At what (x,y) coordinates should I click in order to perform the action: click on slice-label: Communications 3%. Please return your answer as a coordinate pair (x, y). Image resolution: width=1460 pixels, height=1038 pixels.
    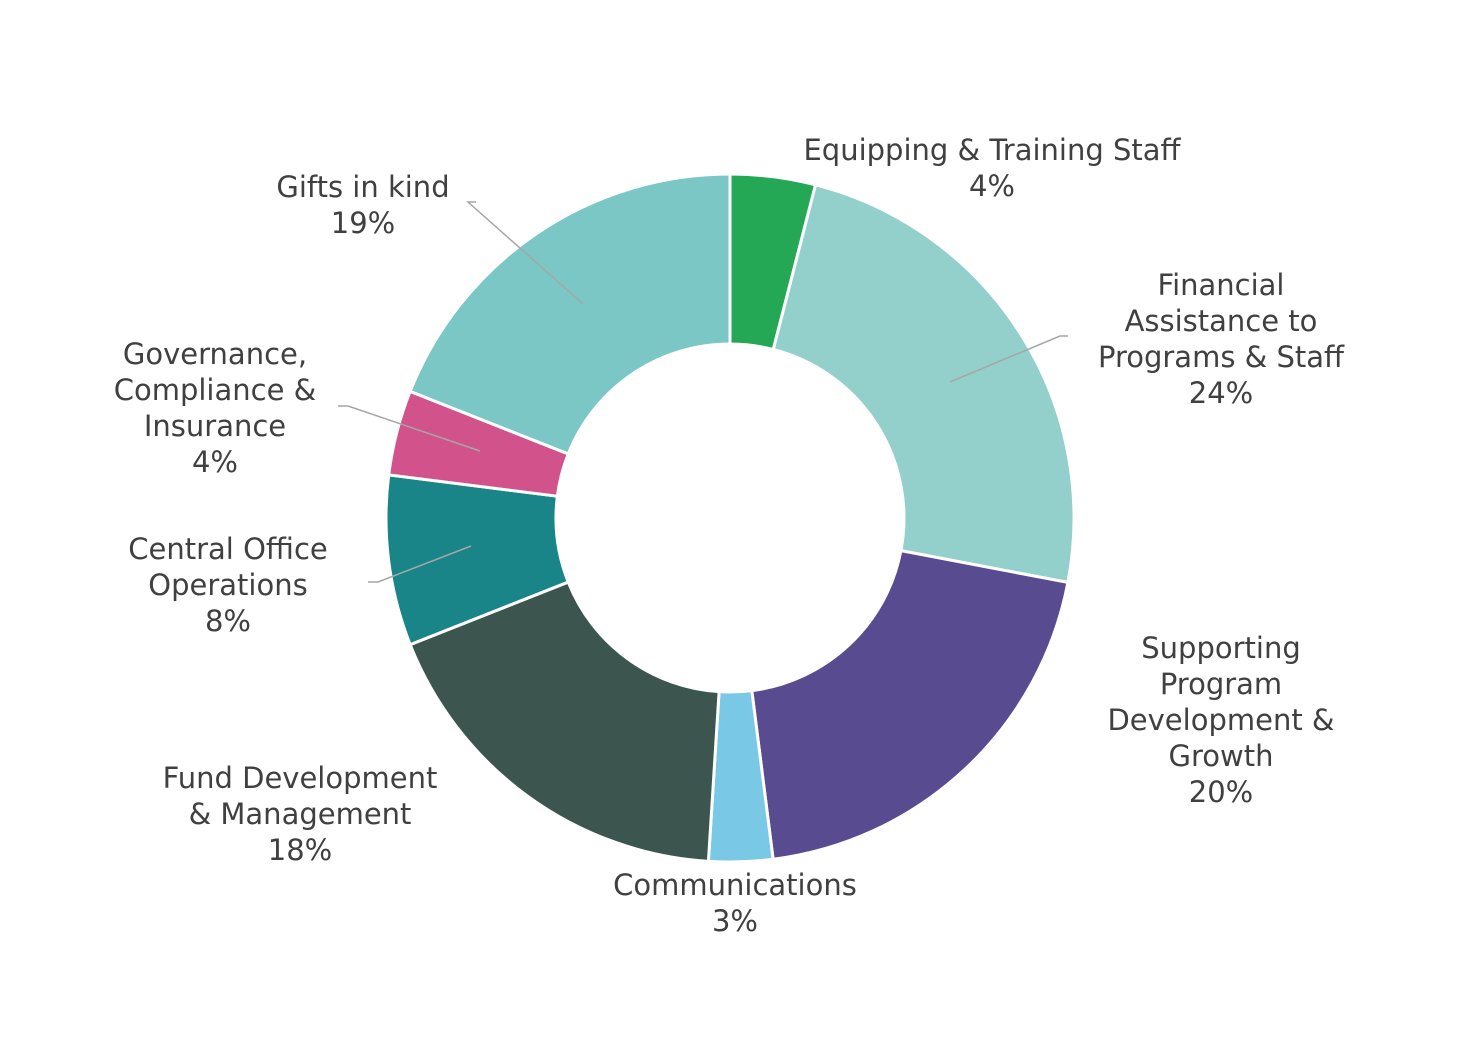
    Looking at the image, I should click on (735, 903).